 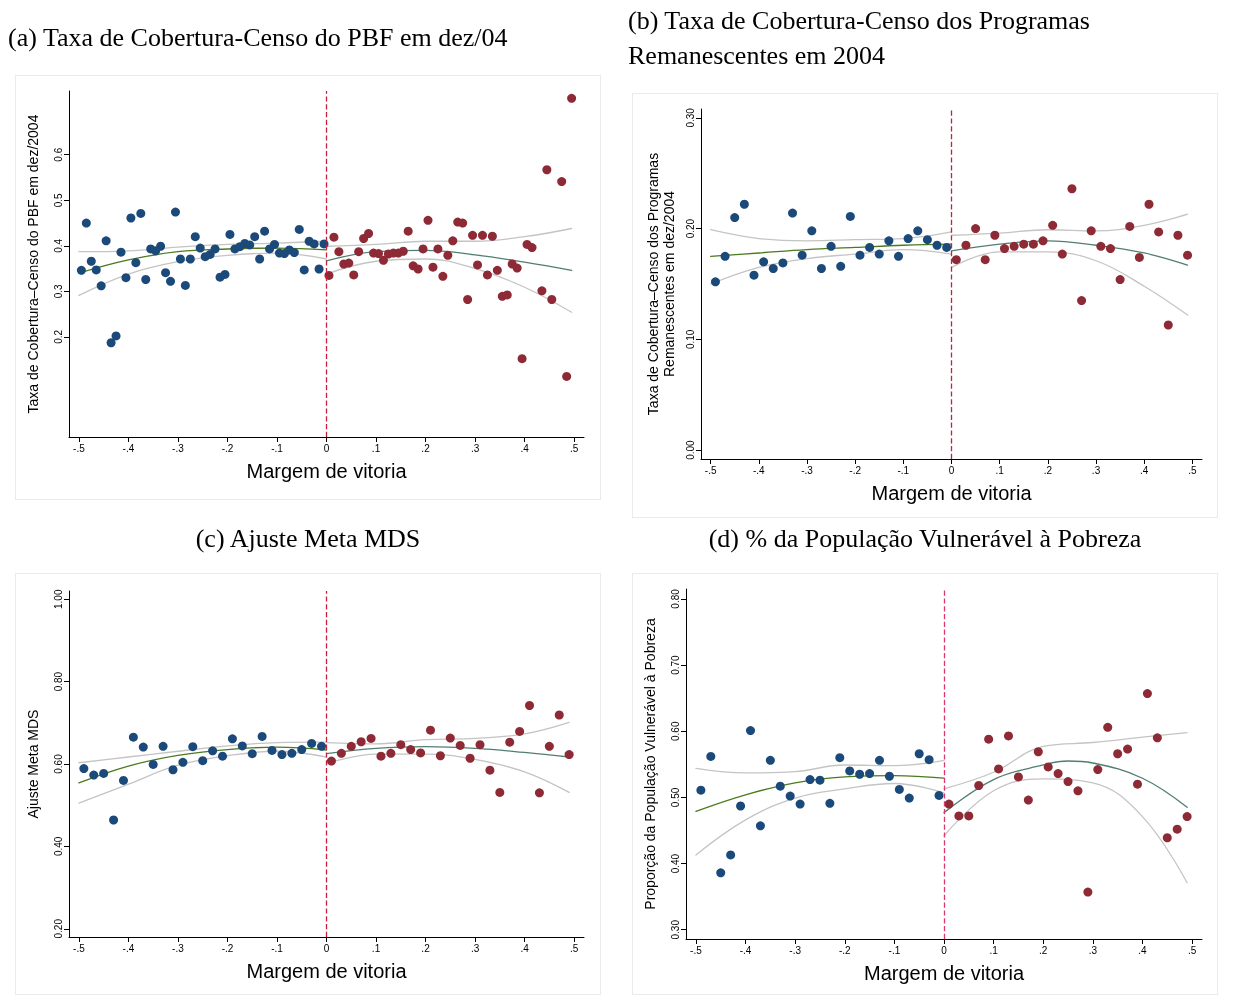 I want to click on y-tick-label: 0.70, so click(x=675, y=664).